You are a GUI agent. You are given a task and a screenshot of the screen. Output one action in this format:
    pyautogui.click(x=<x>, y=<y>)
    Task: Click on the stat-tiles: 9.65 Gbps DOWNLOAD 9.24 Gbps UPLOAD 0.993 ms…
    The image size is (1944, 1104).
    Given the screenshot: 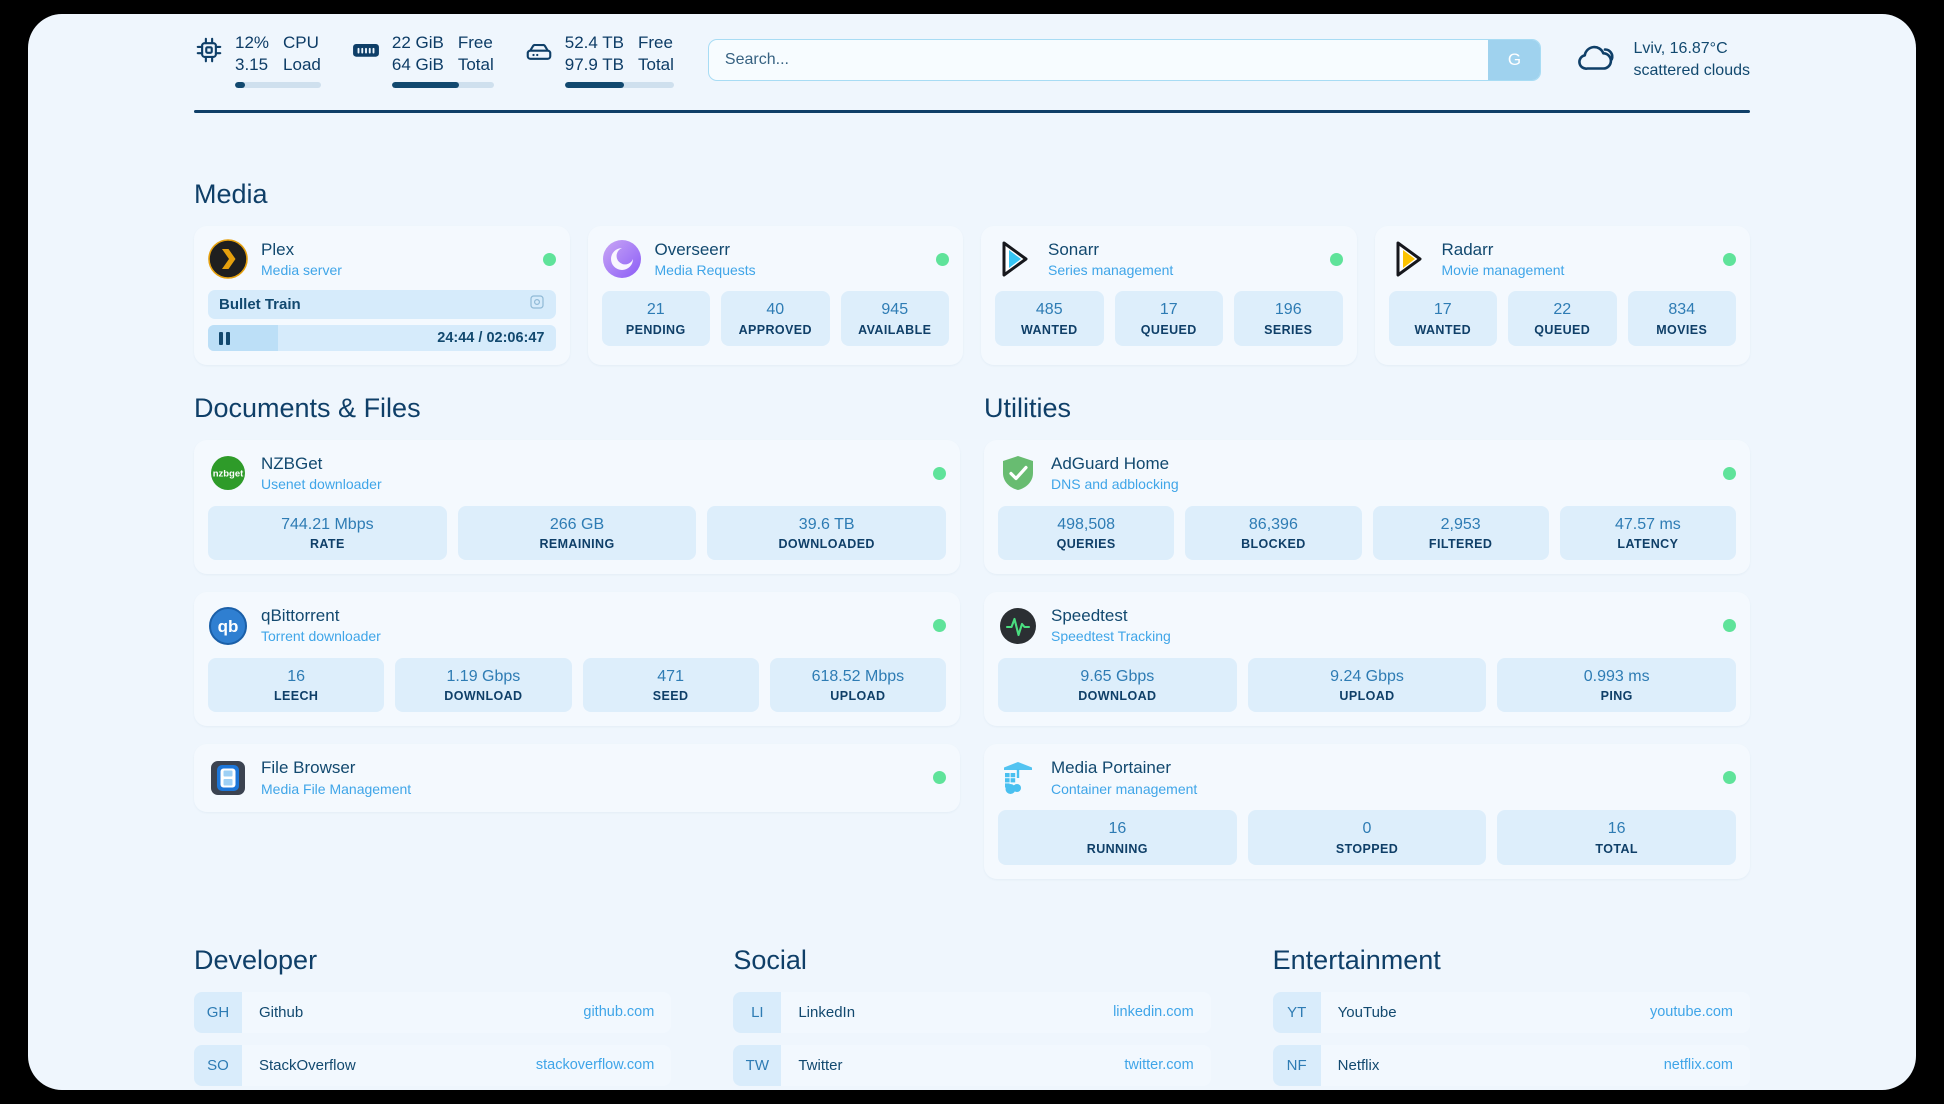 What is the action you would take?
    pyautogui.click(x=1367, y=685)
    